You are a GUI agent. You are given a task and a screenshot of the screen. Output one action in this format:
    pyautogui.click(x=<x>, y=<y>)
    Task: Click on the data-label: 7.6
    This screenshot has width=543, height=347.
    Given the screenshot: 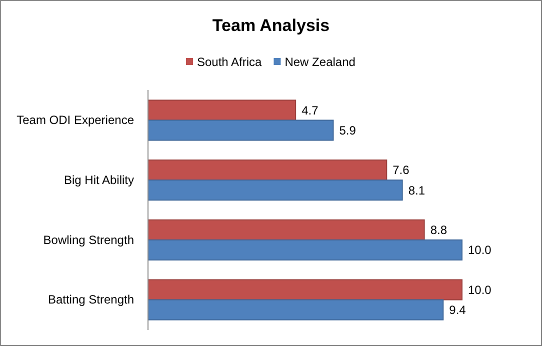 What is the action you would take?
    pyautogui.click(x=401, y=170)
    